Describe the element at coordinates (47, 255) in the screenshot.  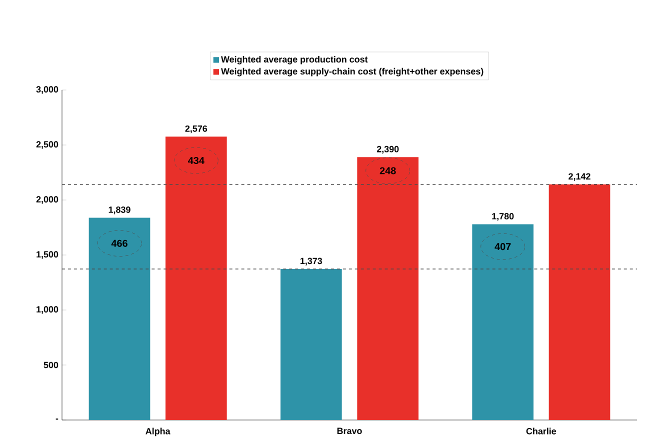
I see `y-tick-label: 1,500` at that location.